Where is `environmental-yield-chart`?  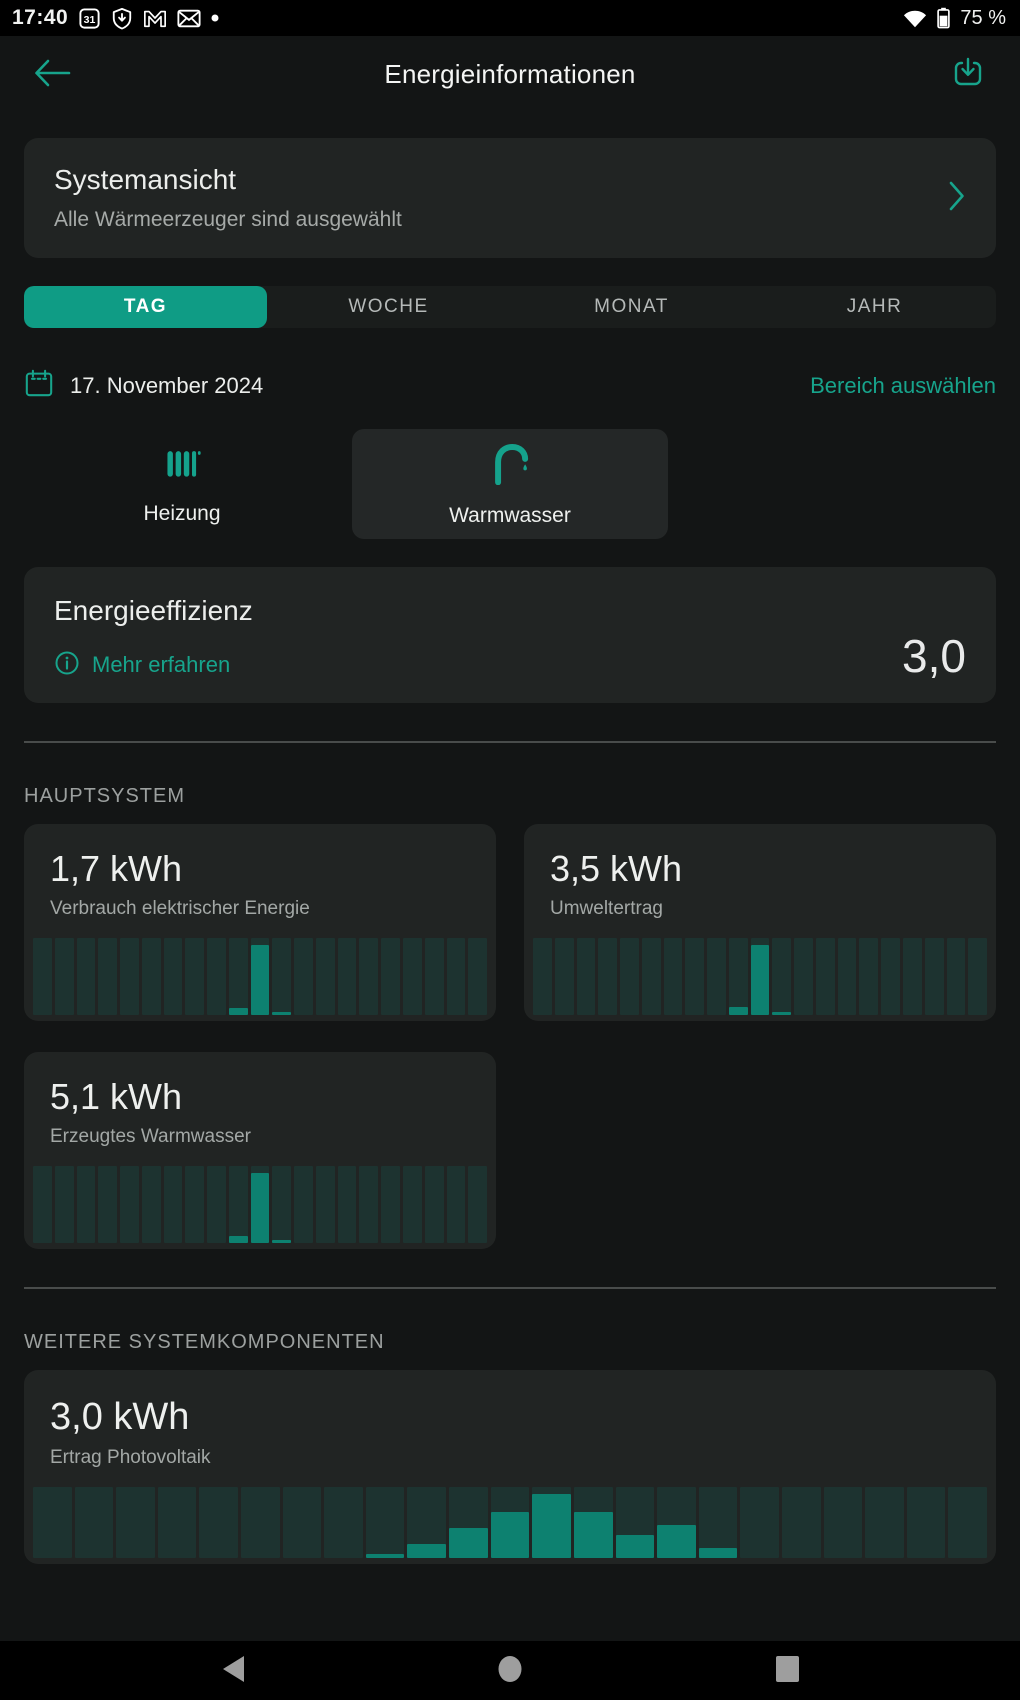 environmental-yield-chart is located at coordinates (760, 976).